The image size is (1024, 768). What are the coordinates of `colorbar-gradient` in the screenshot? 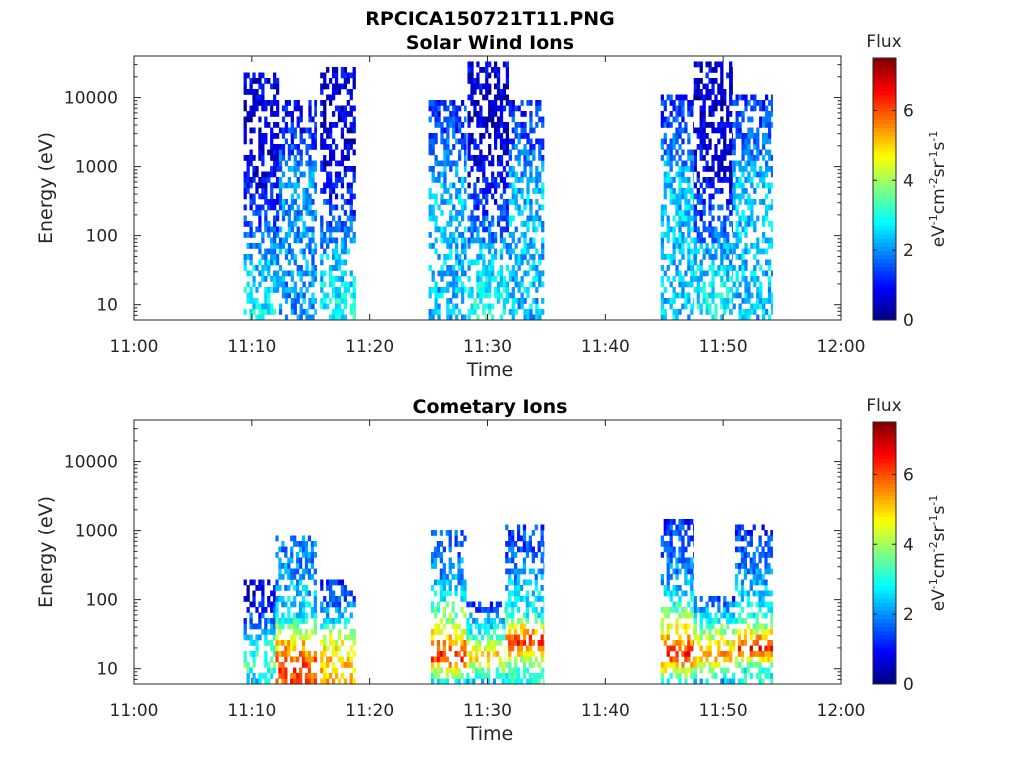 It's located at (884, 553).